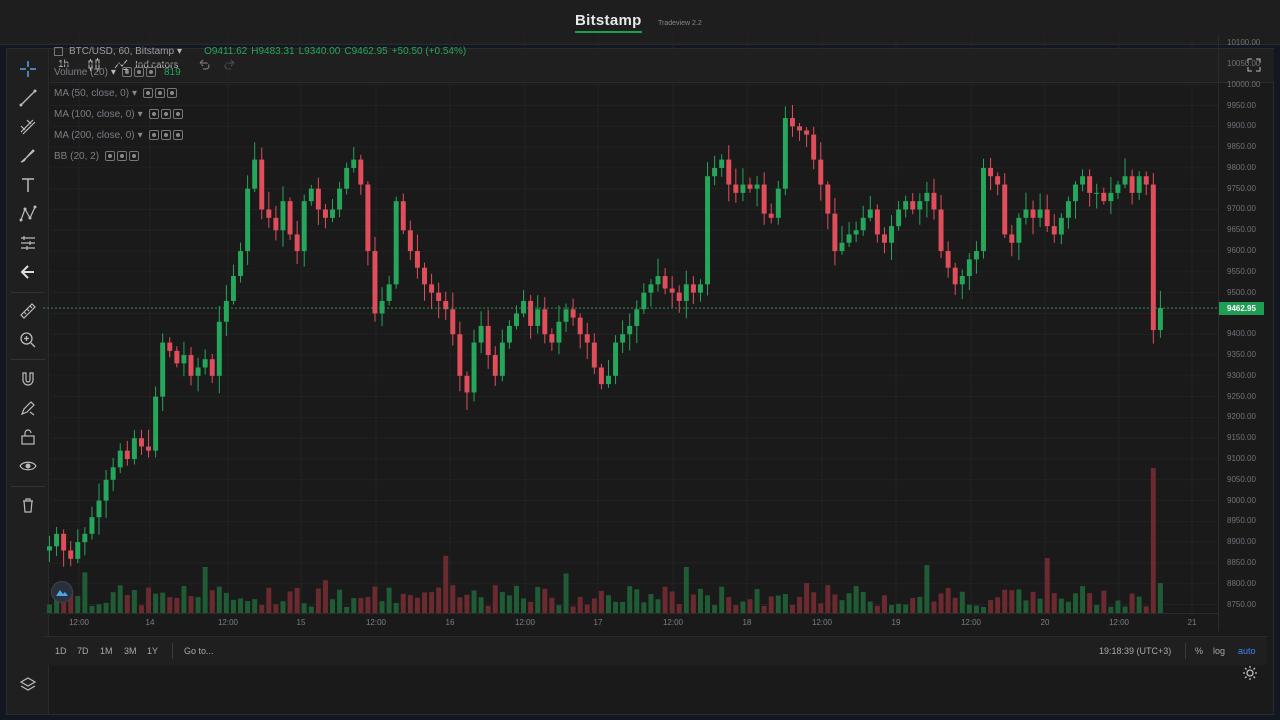  What do you see at coordinates (1254, 65) in the screenshot?
I see `fullscreen-icon` at bounding box center [1254, 65].